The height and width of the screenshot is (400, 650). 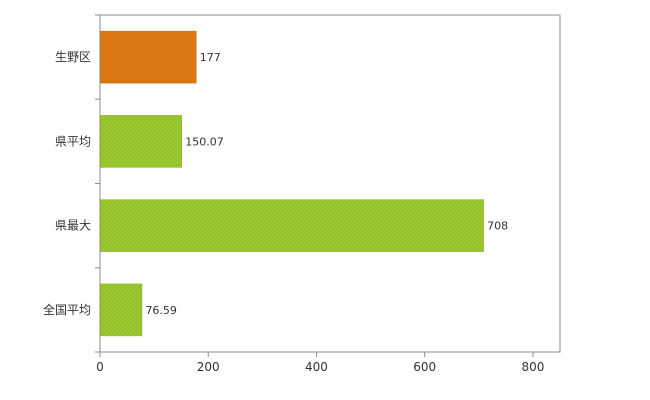 I want to click on x-tick-label: 600, so click(x=424, y=367).